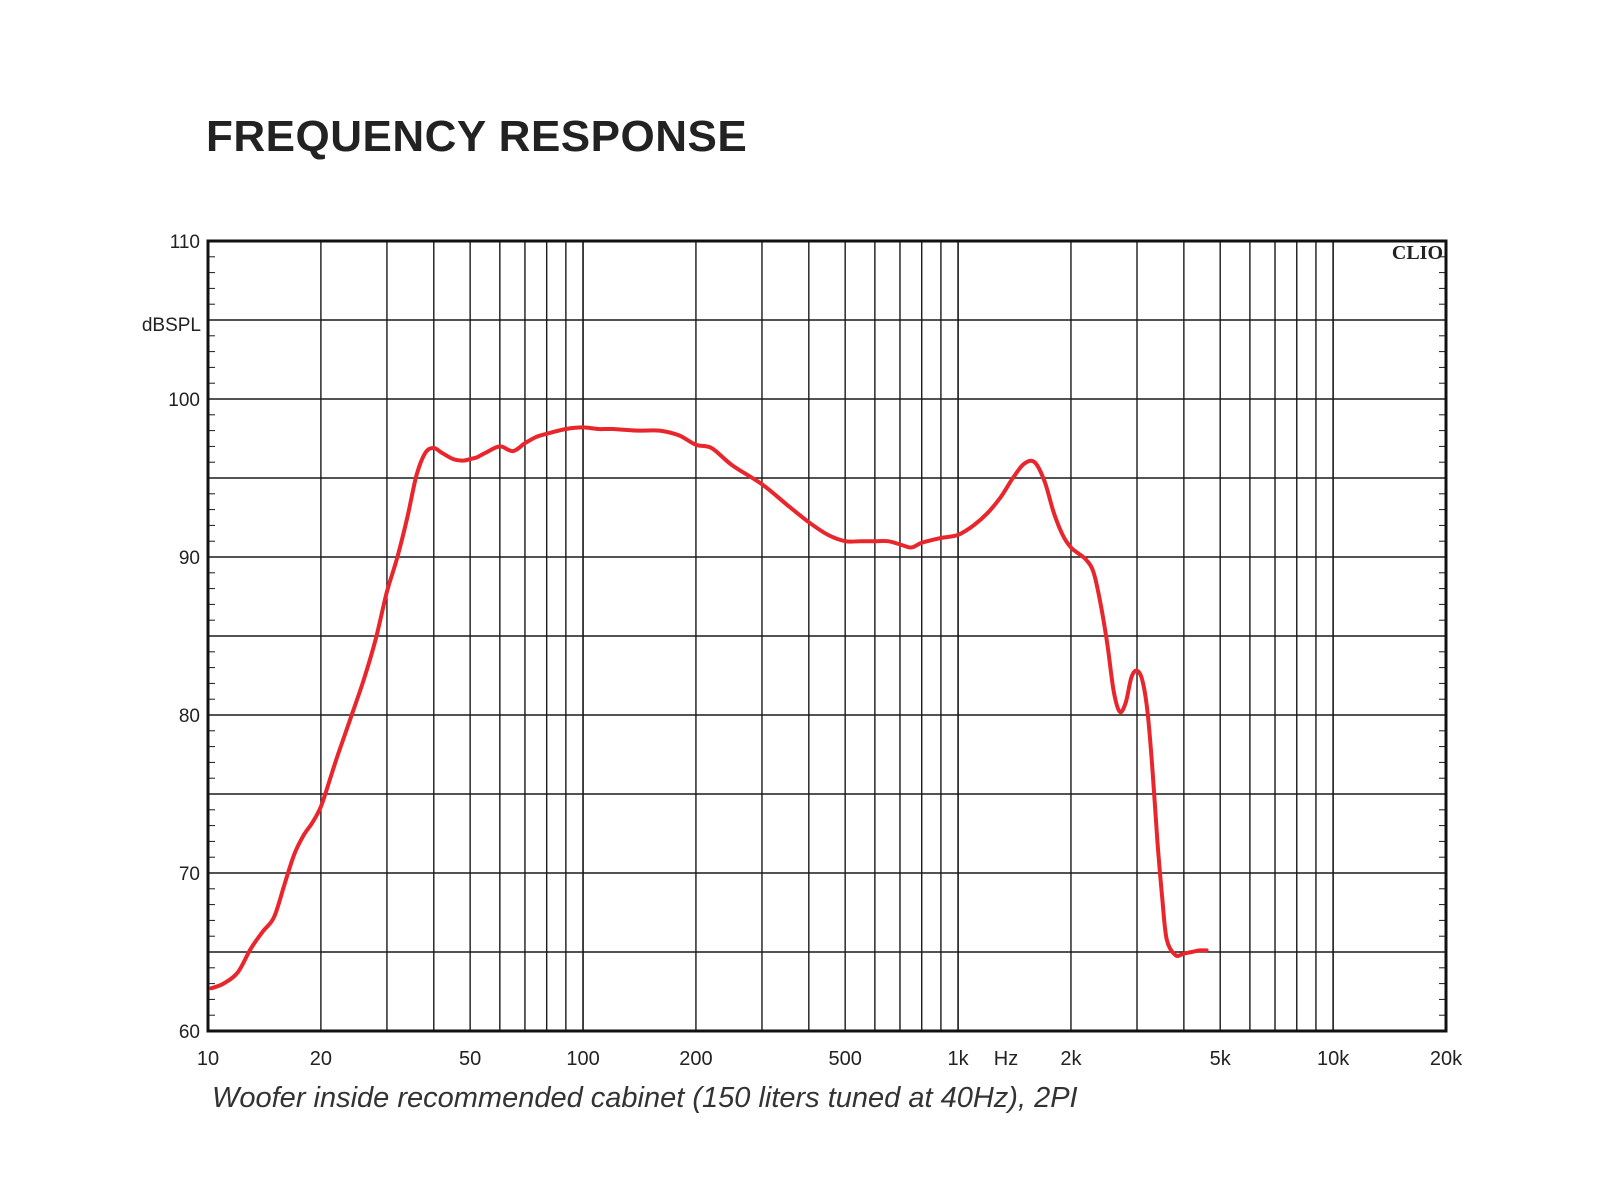 The width and height of the screenshot is (1600, 1200). What do you see at coordinates (1221, 1059) in the screenshot?
I see `x-tick-label: 5k` at bounding box center [1221, 1059].